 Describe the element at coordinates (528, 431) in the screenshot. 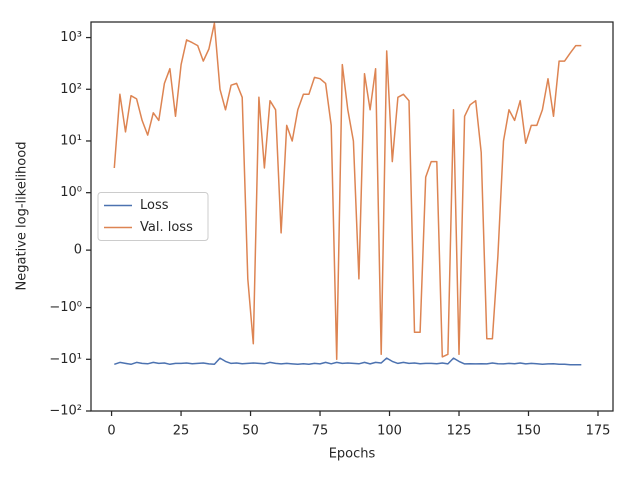

I see `x-tick-label: 150` at that location.